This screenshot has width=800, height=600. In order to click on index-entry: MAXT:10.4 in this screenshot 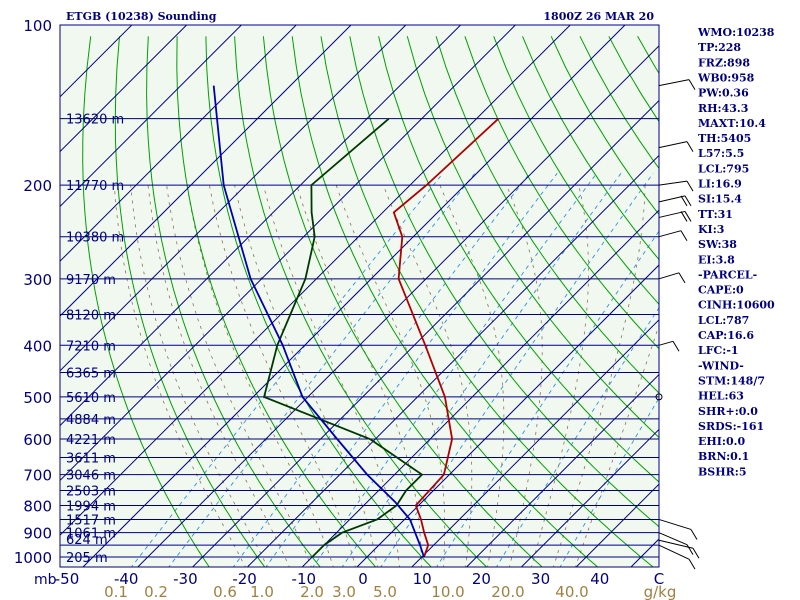, I will do `click(732, 123)`.